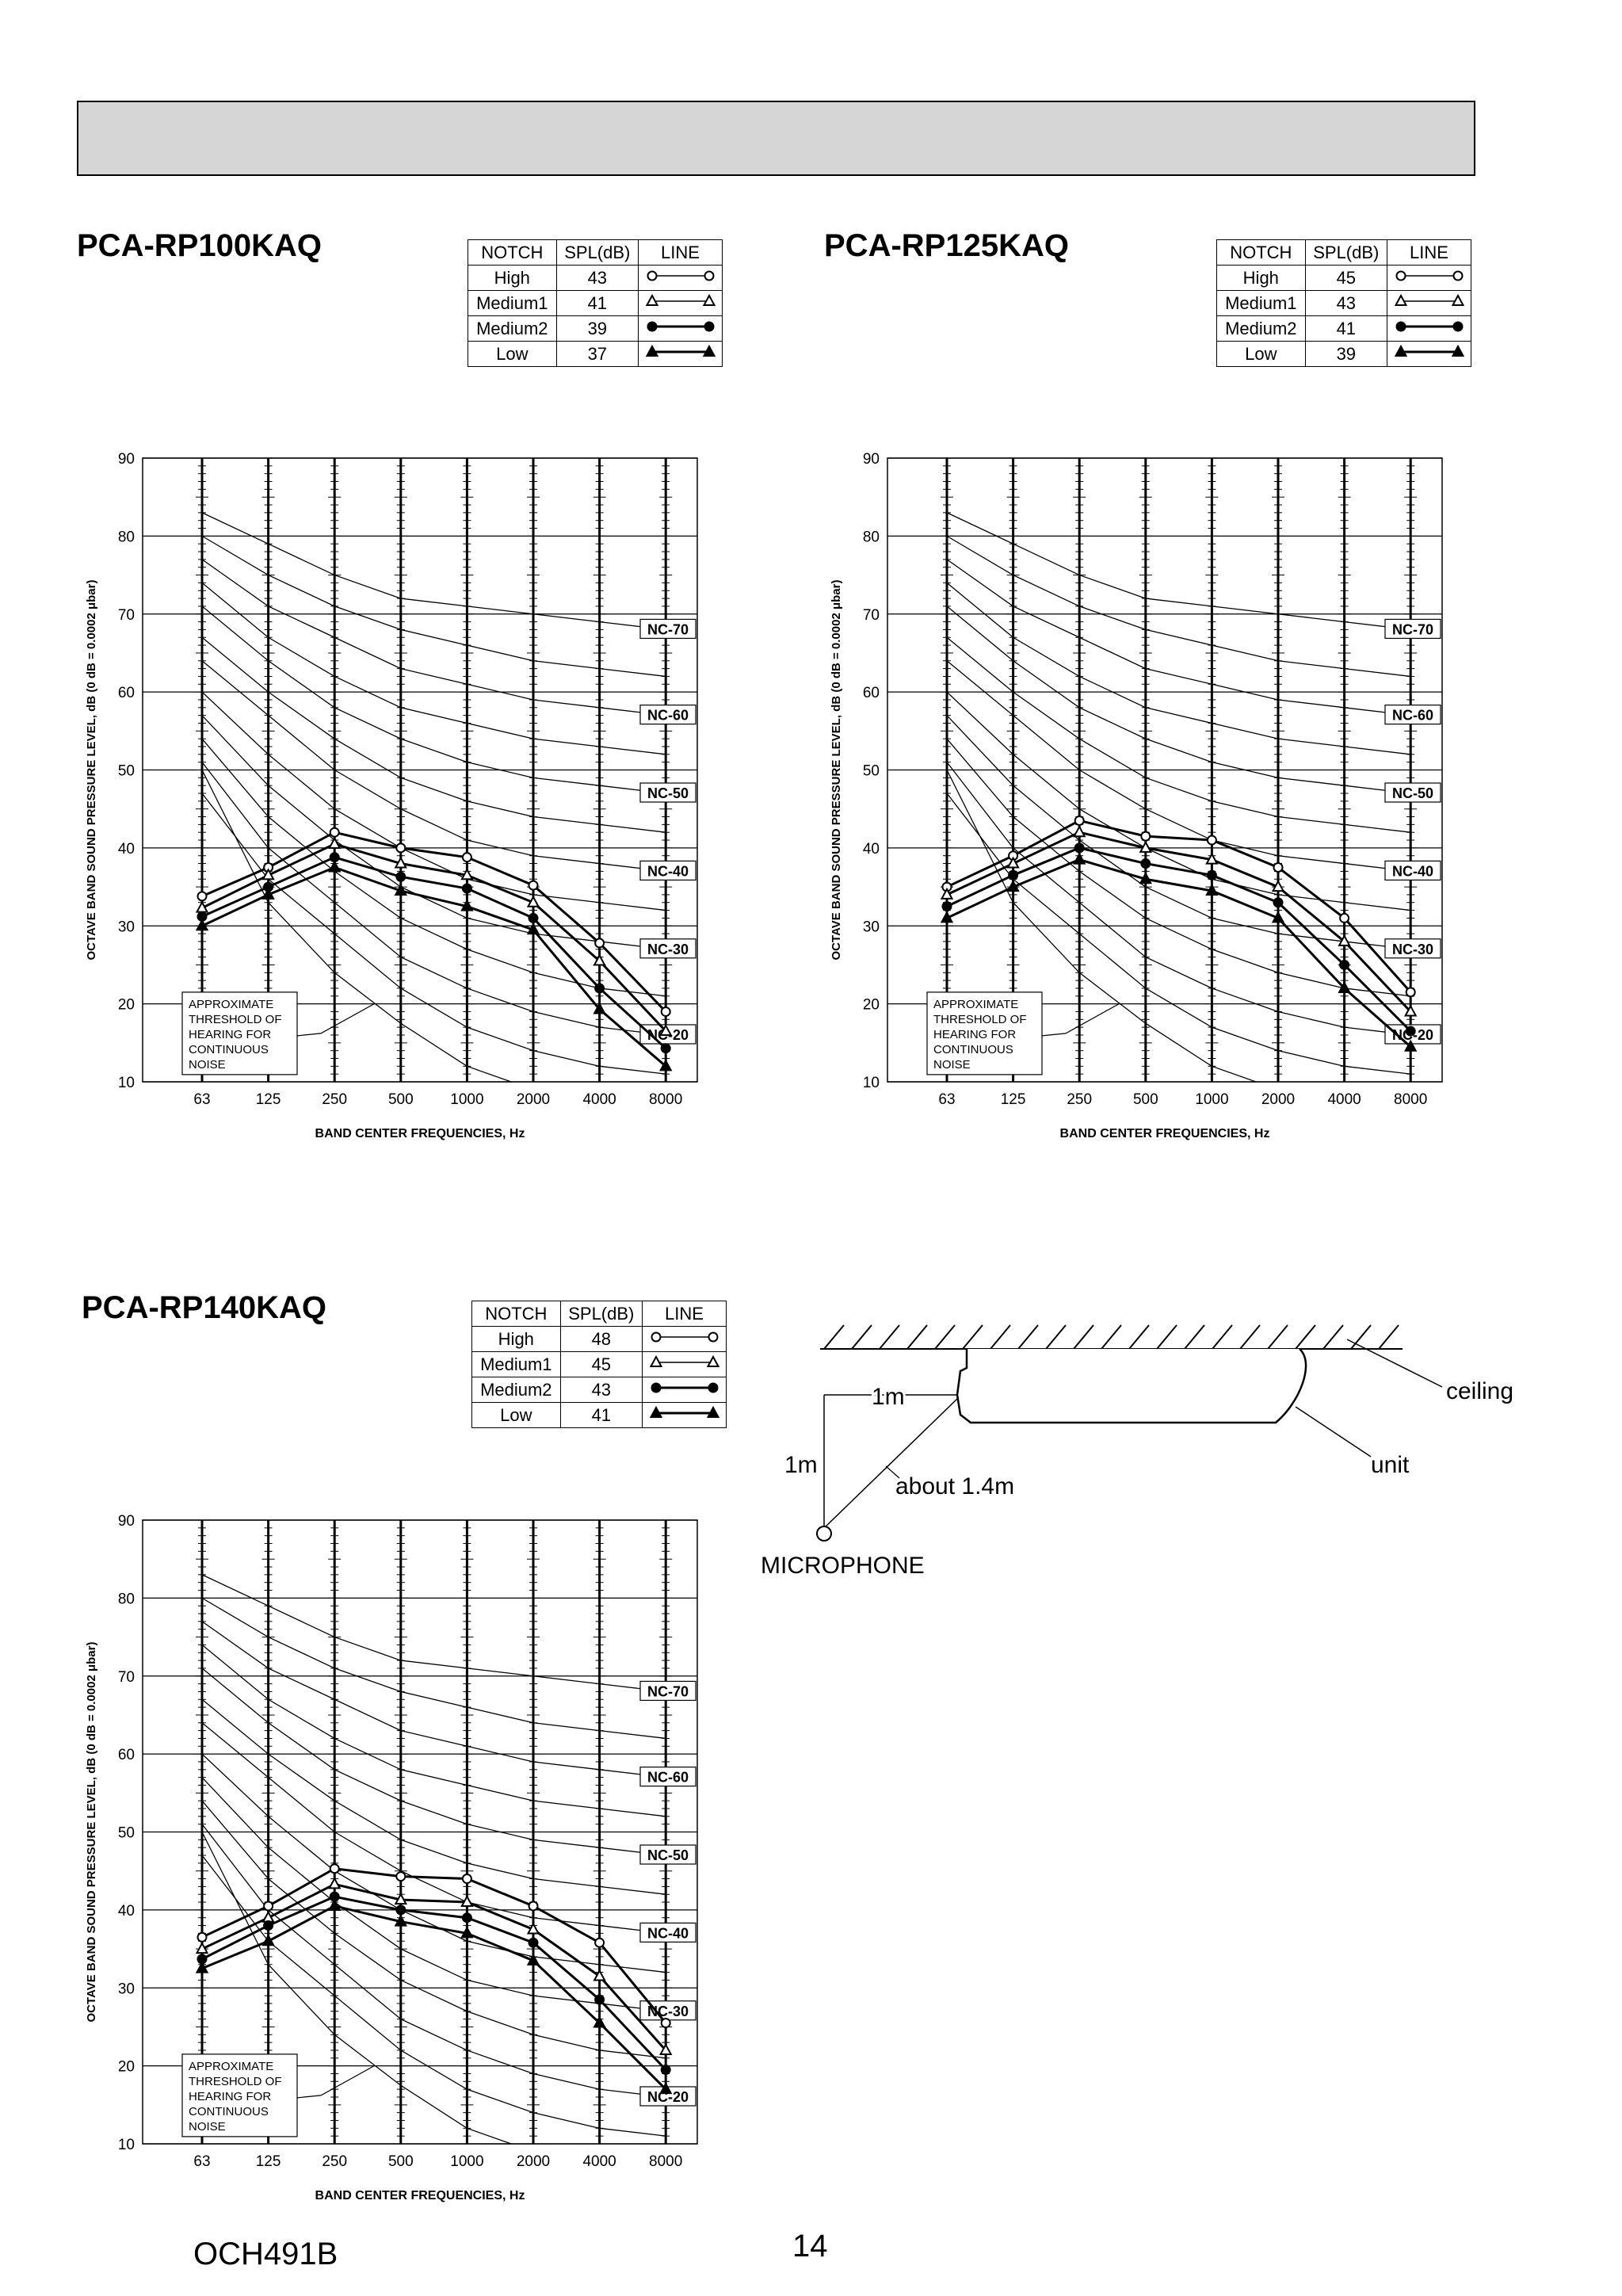 Image resolution: width=1622 pixels, height=2296 pixels. I want to click on y-tick-label: 50, so click(127, 771).